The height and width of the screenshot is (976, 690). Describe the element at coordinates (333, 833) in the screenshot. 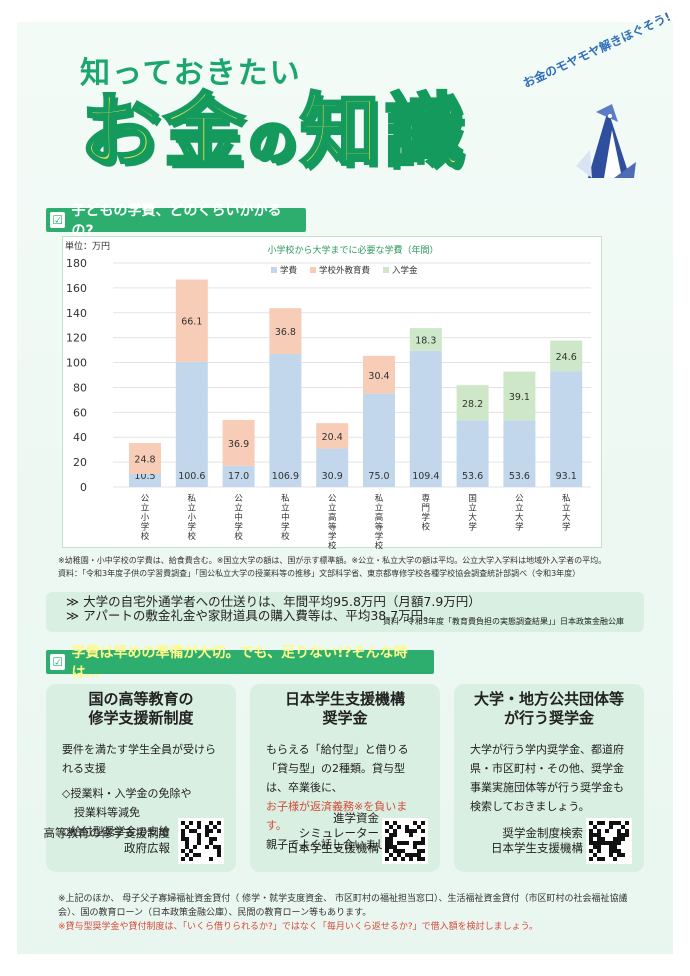

I see `card-link-label: 進学資金 シミュレーター 日本学生支援機構` at that location.